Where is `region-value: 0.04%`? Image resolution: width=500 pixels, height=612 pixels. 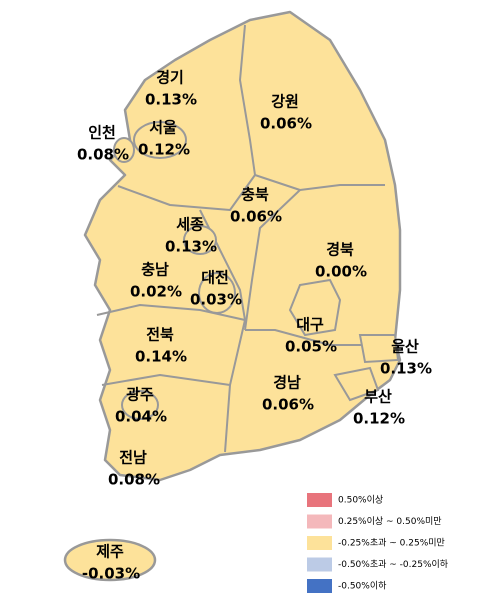
region-value: 0.04% is located at coordinates (141, 417).